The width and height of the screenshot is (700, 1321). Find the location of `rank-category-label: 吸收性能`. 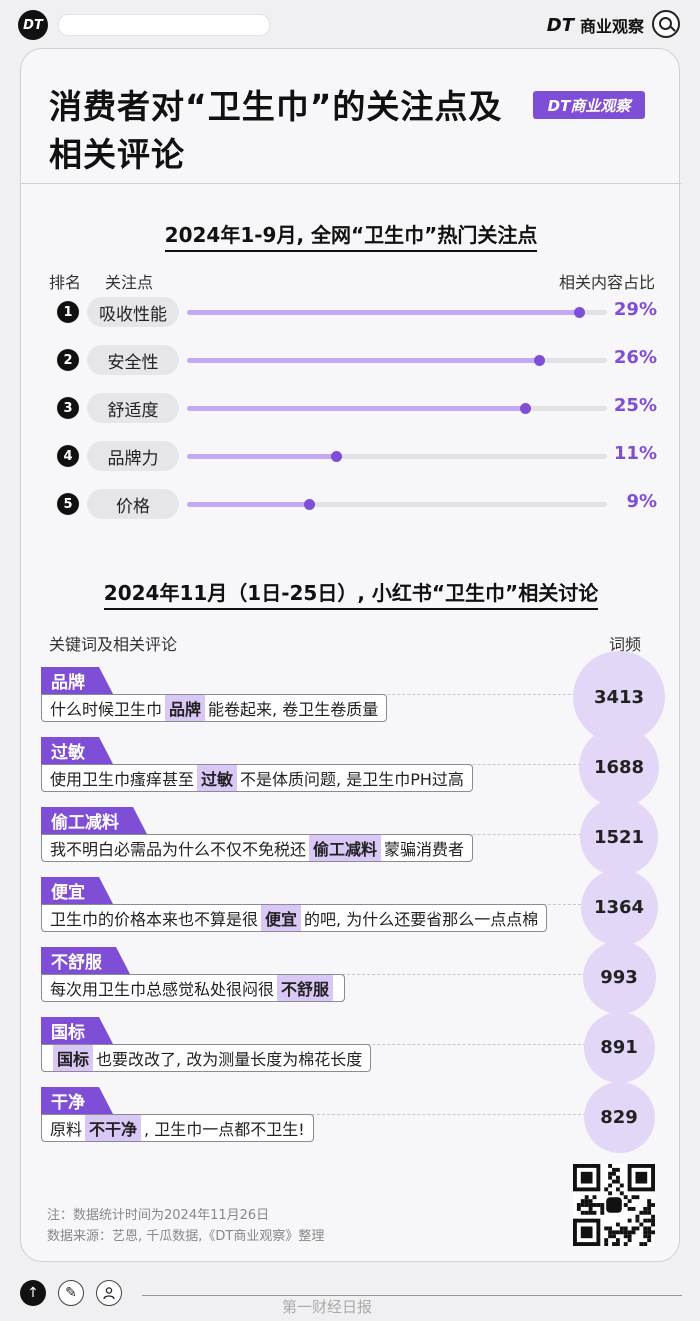

rank-category-label: 吸收性能 is located at coordinates (133, 312).